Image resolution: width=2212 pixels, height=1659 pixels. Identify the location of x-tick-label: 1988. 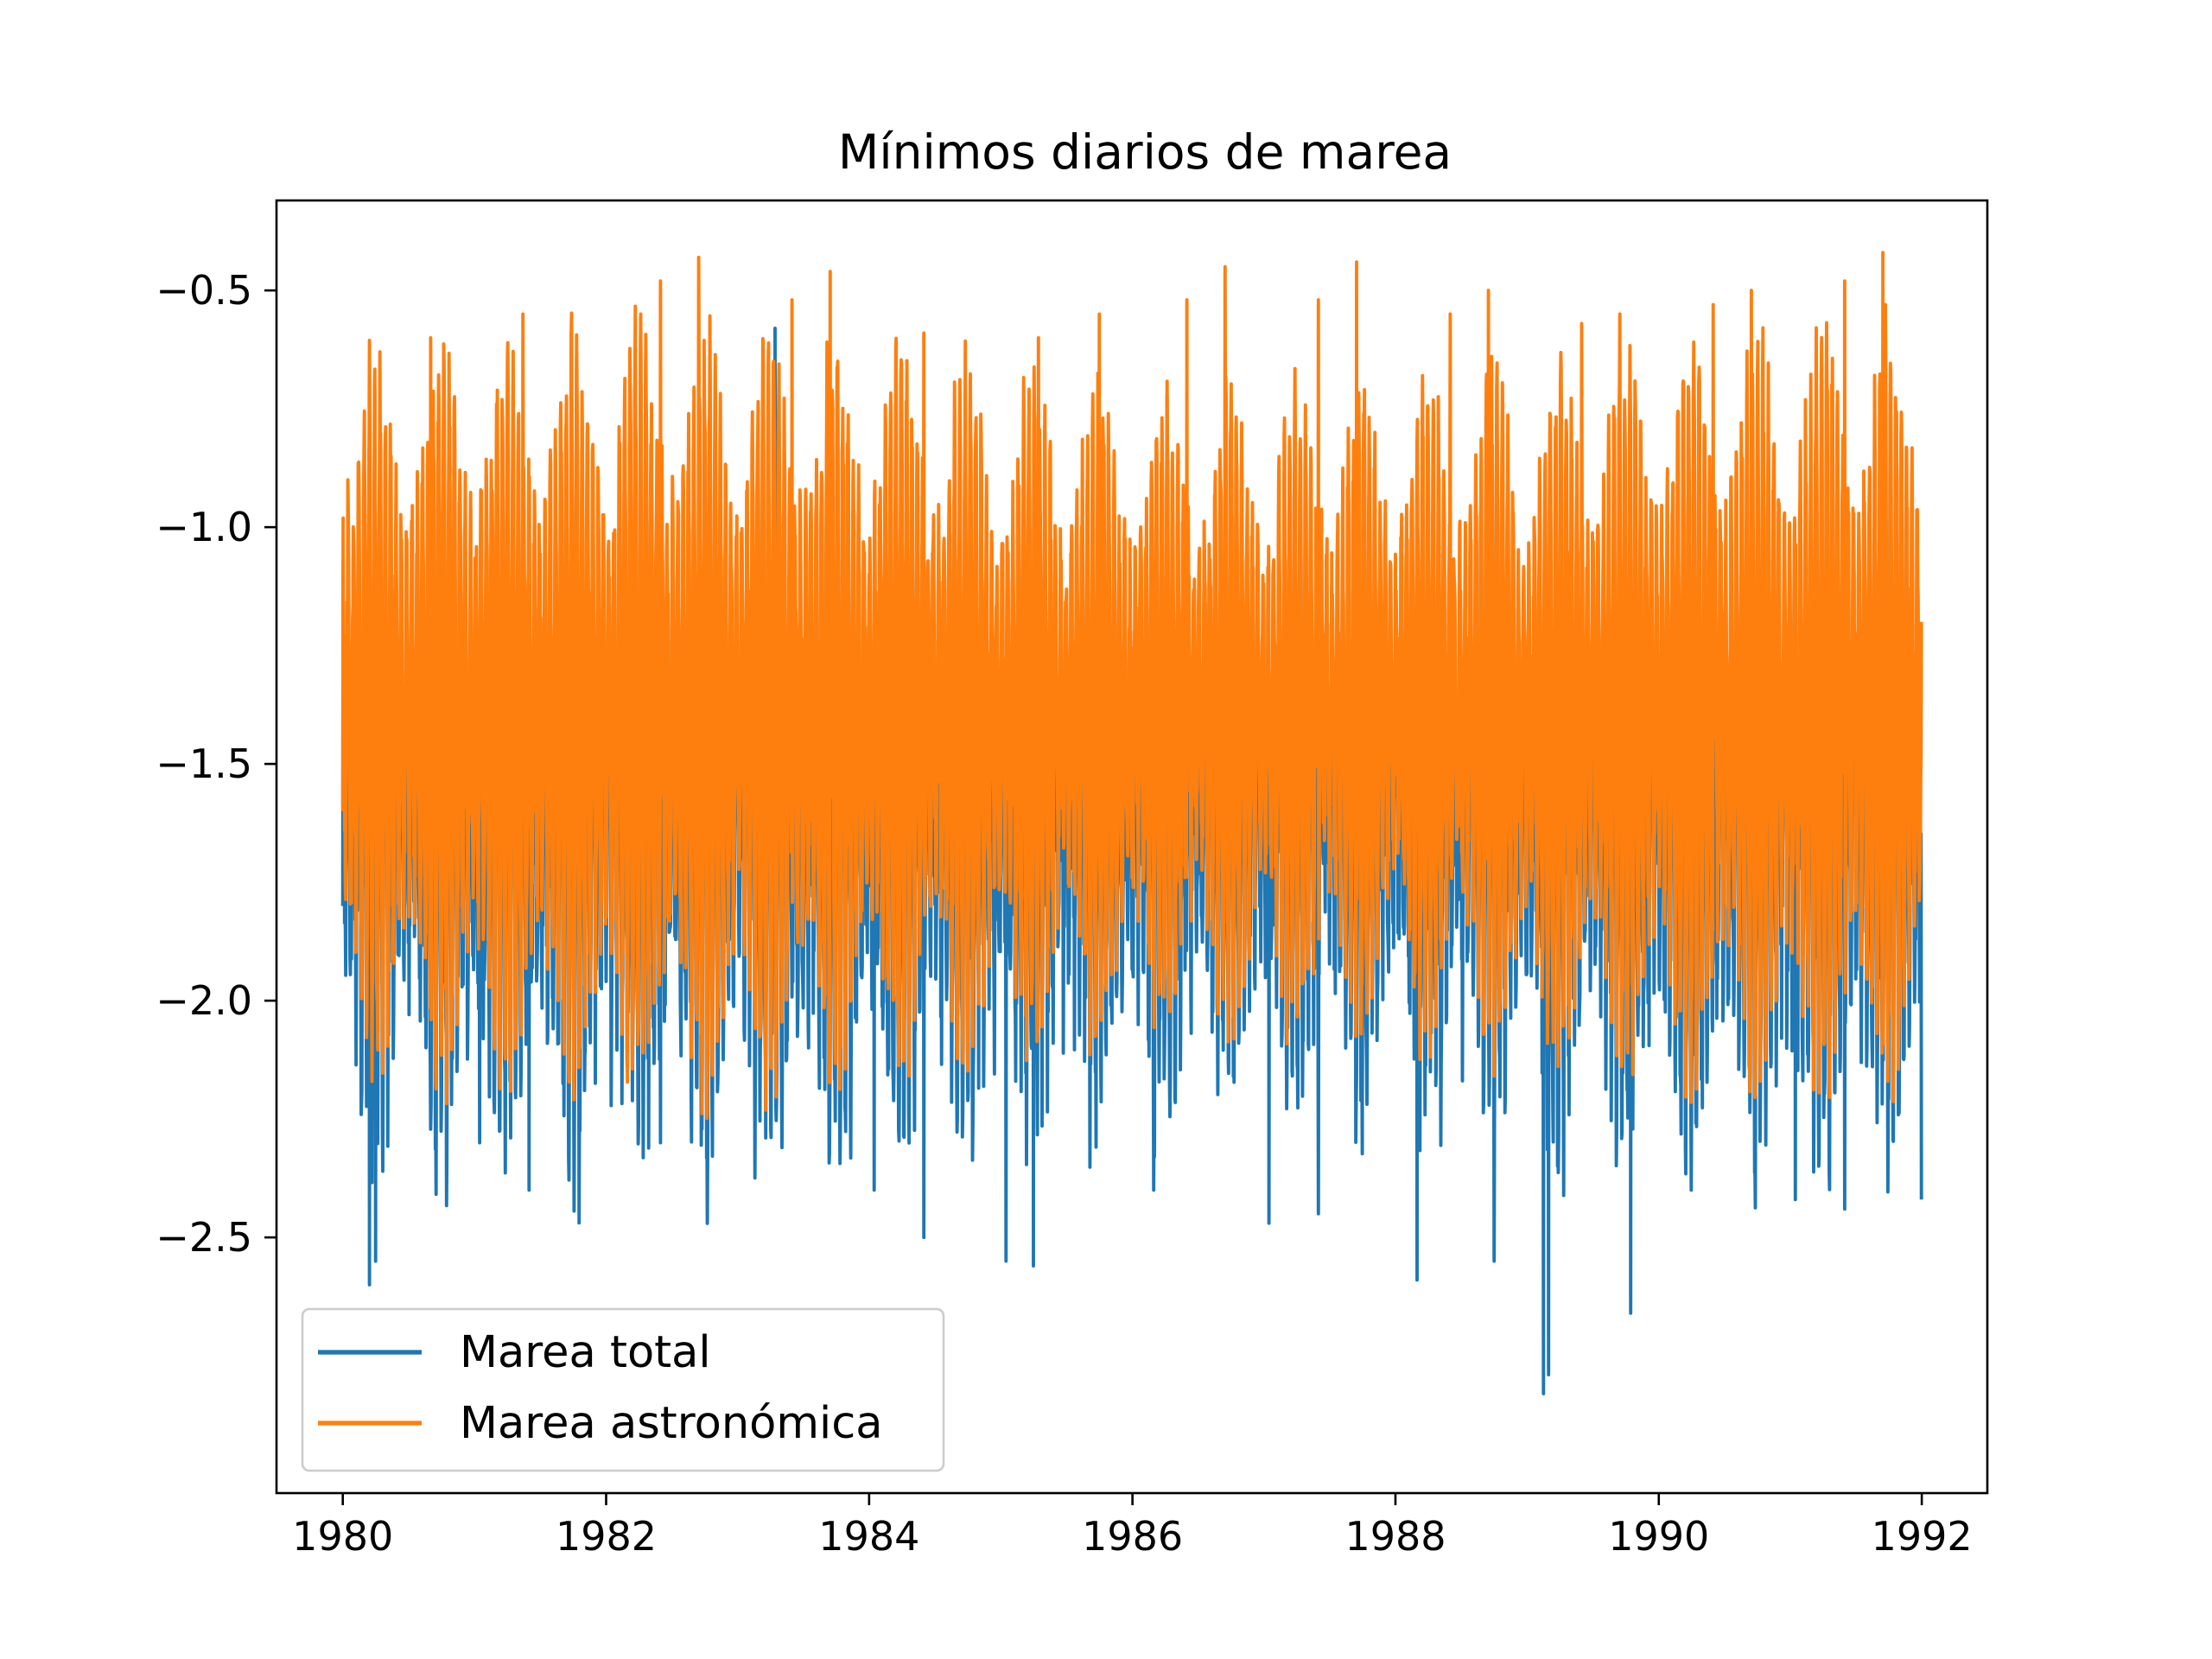
(1395, 1536).